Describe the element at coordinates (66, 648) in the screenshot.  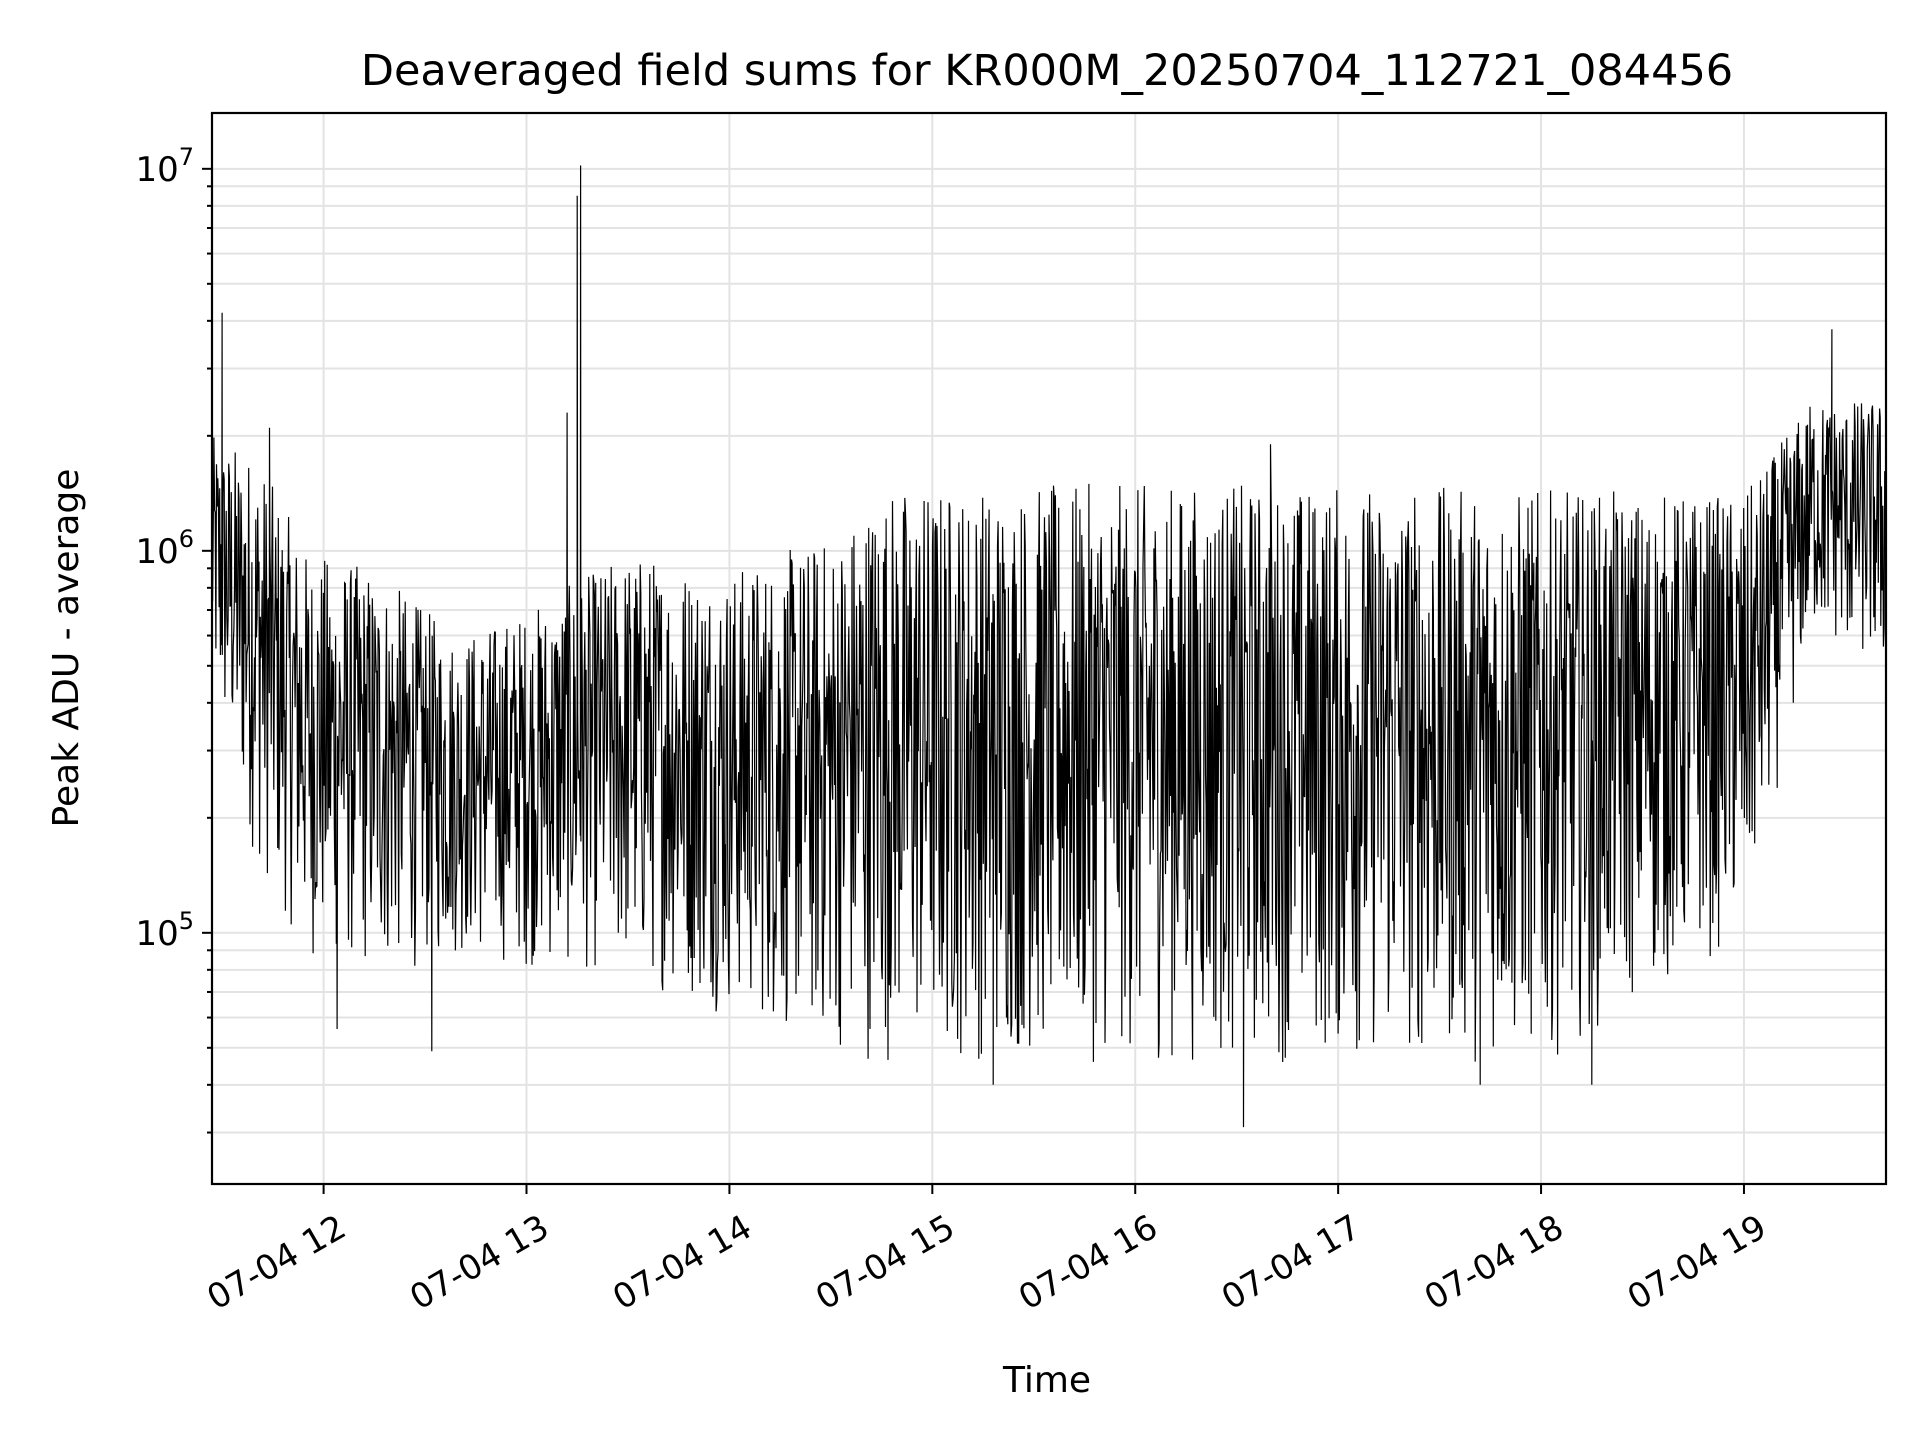
I see `y-axis-label: Peak ADU - average` at that location.